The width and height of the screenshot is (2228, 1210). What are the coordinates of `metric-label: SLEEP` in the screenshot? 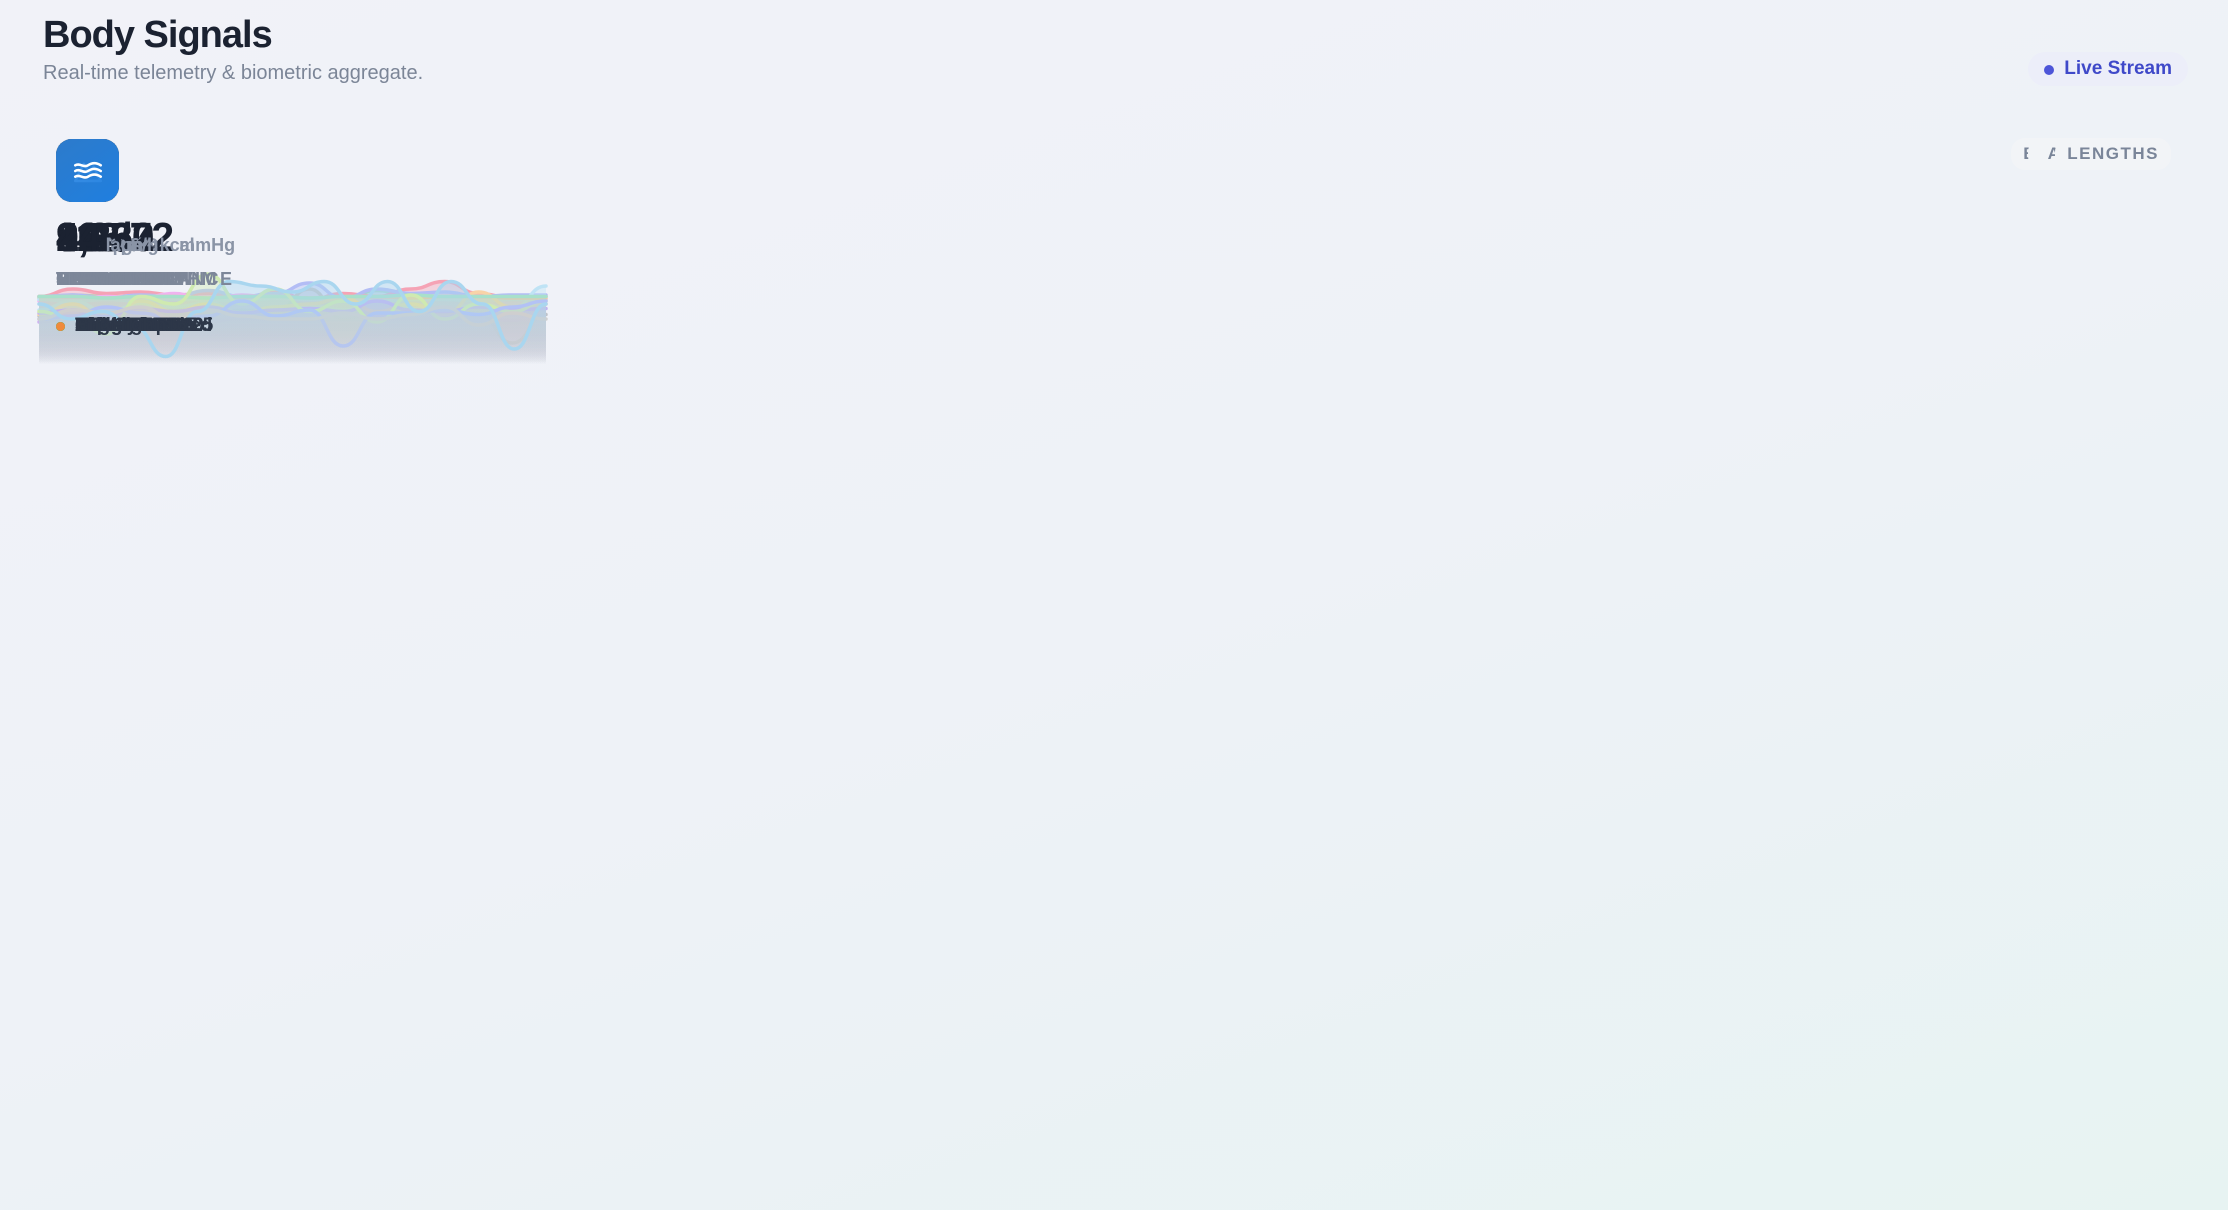 It's located at (89, 279).